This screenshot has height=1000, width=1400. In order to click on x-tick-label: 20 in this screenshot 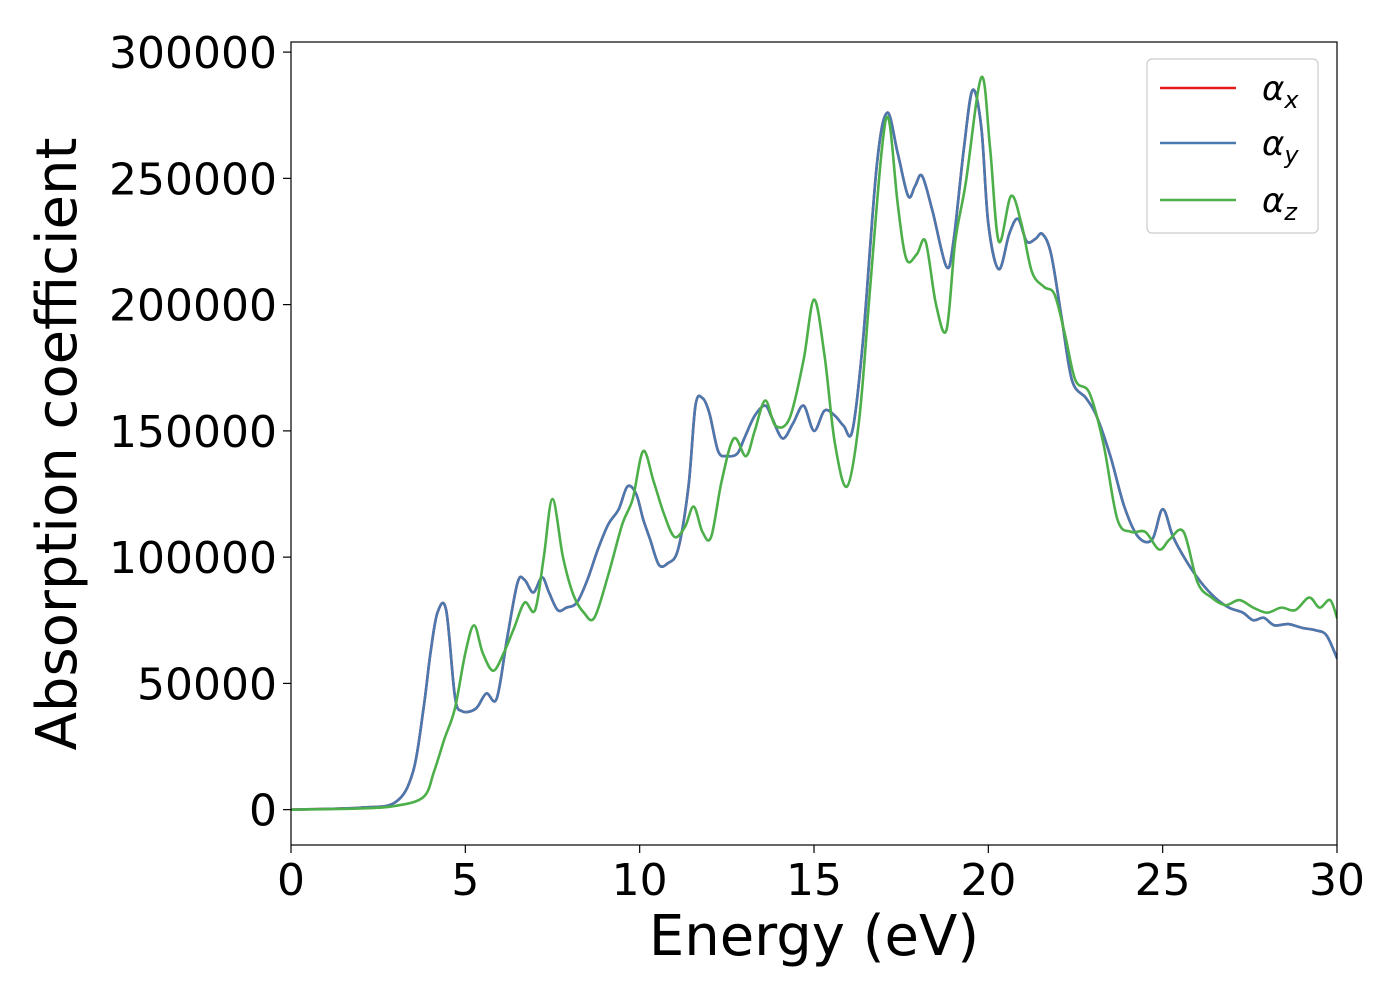, I will do `click(988, 880)`.